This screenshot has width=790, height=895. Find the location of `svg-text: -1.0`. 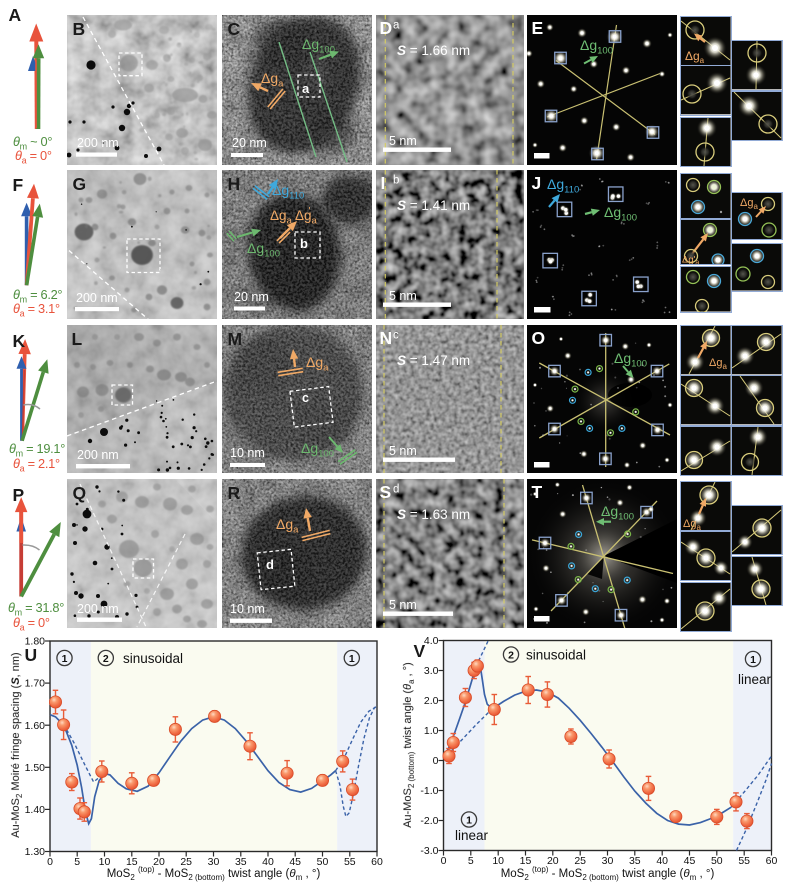

svg-text: -1.0 is located at coordinates (429, 791).